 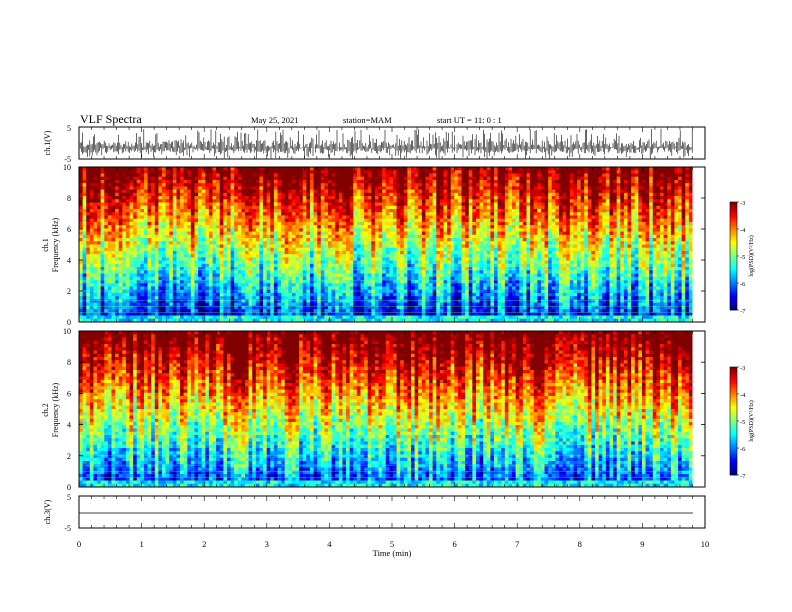 I want to click on ch3-waveform-ytick-bottom: -5, so click(x=67, y=528).